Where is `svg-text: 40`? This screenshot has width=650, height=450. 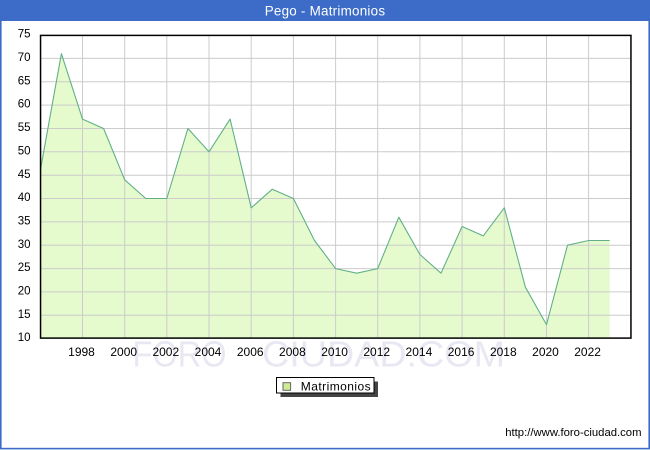
svg-text: 40 is located at coordinates (24, 198).